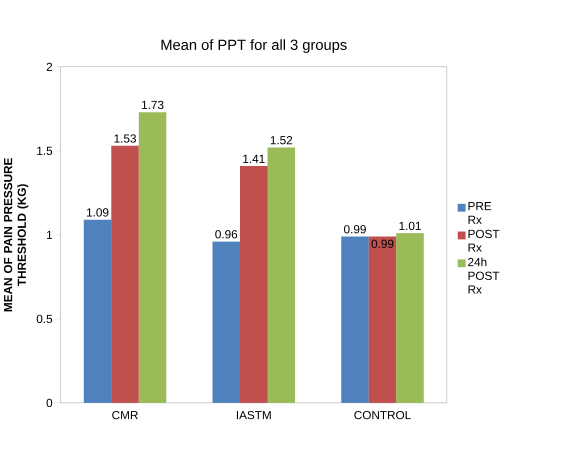  I want to click on data-label: 1.73, so click(153, 105).